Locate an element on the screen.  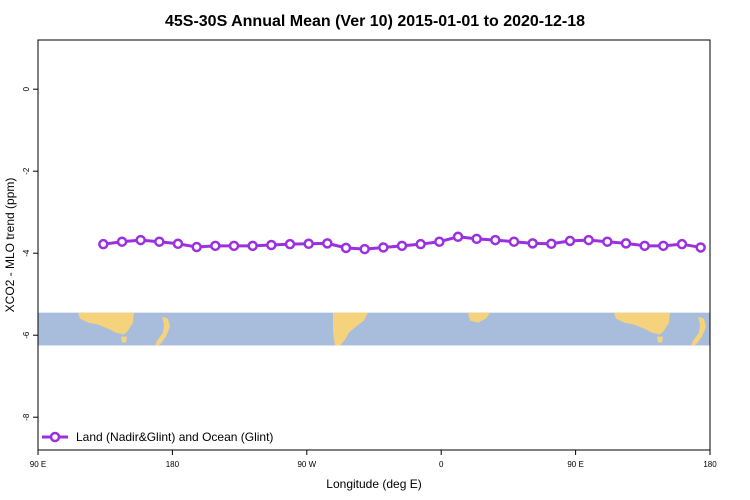
y-tick-label: -4 is located at coordinates (26, 253).